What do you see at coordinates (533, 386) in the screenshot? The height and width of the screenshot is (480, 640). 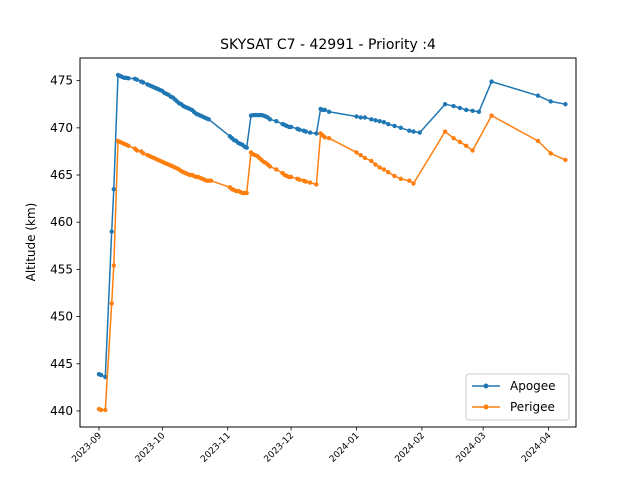 I see `legend-label: Apogee` at bounding box center [533, 386].